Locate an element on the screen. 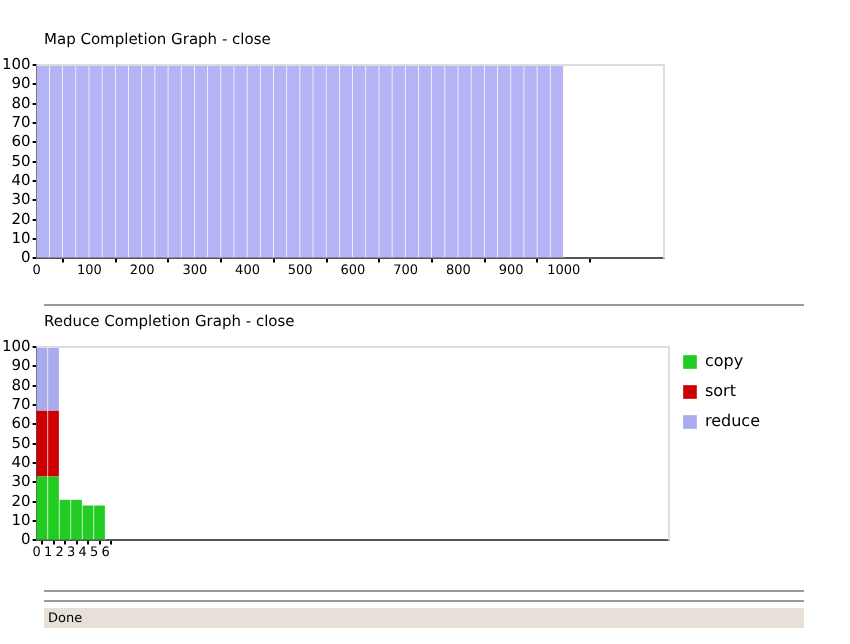 The width and height of the screenshot is (850, 644). legend-label: reduce is located at coordinates (732, 421).